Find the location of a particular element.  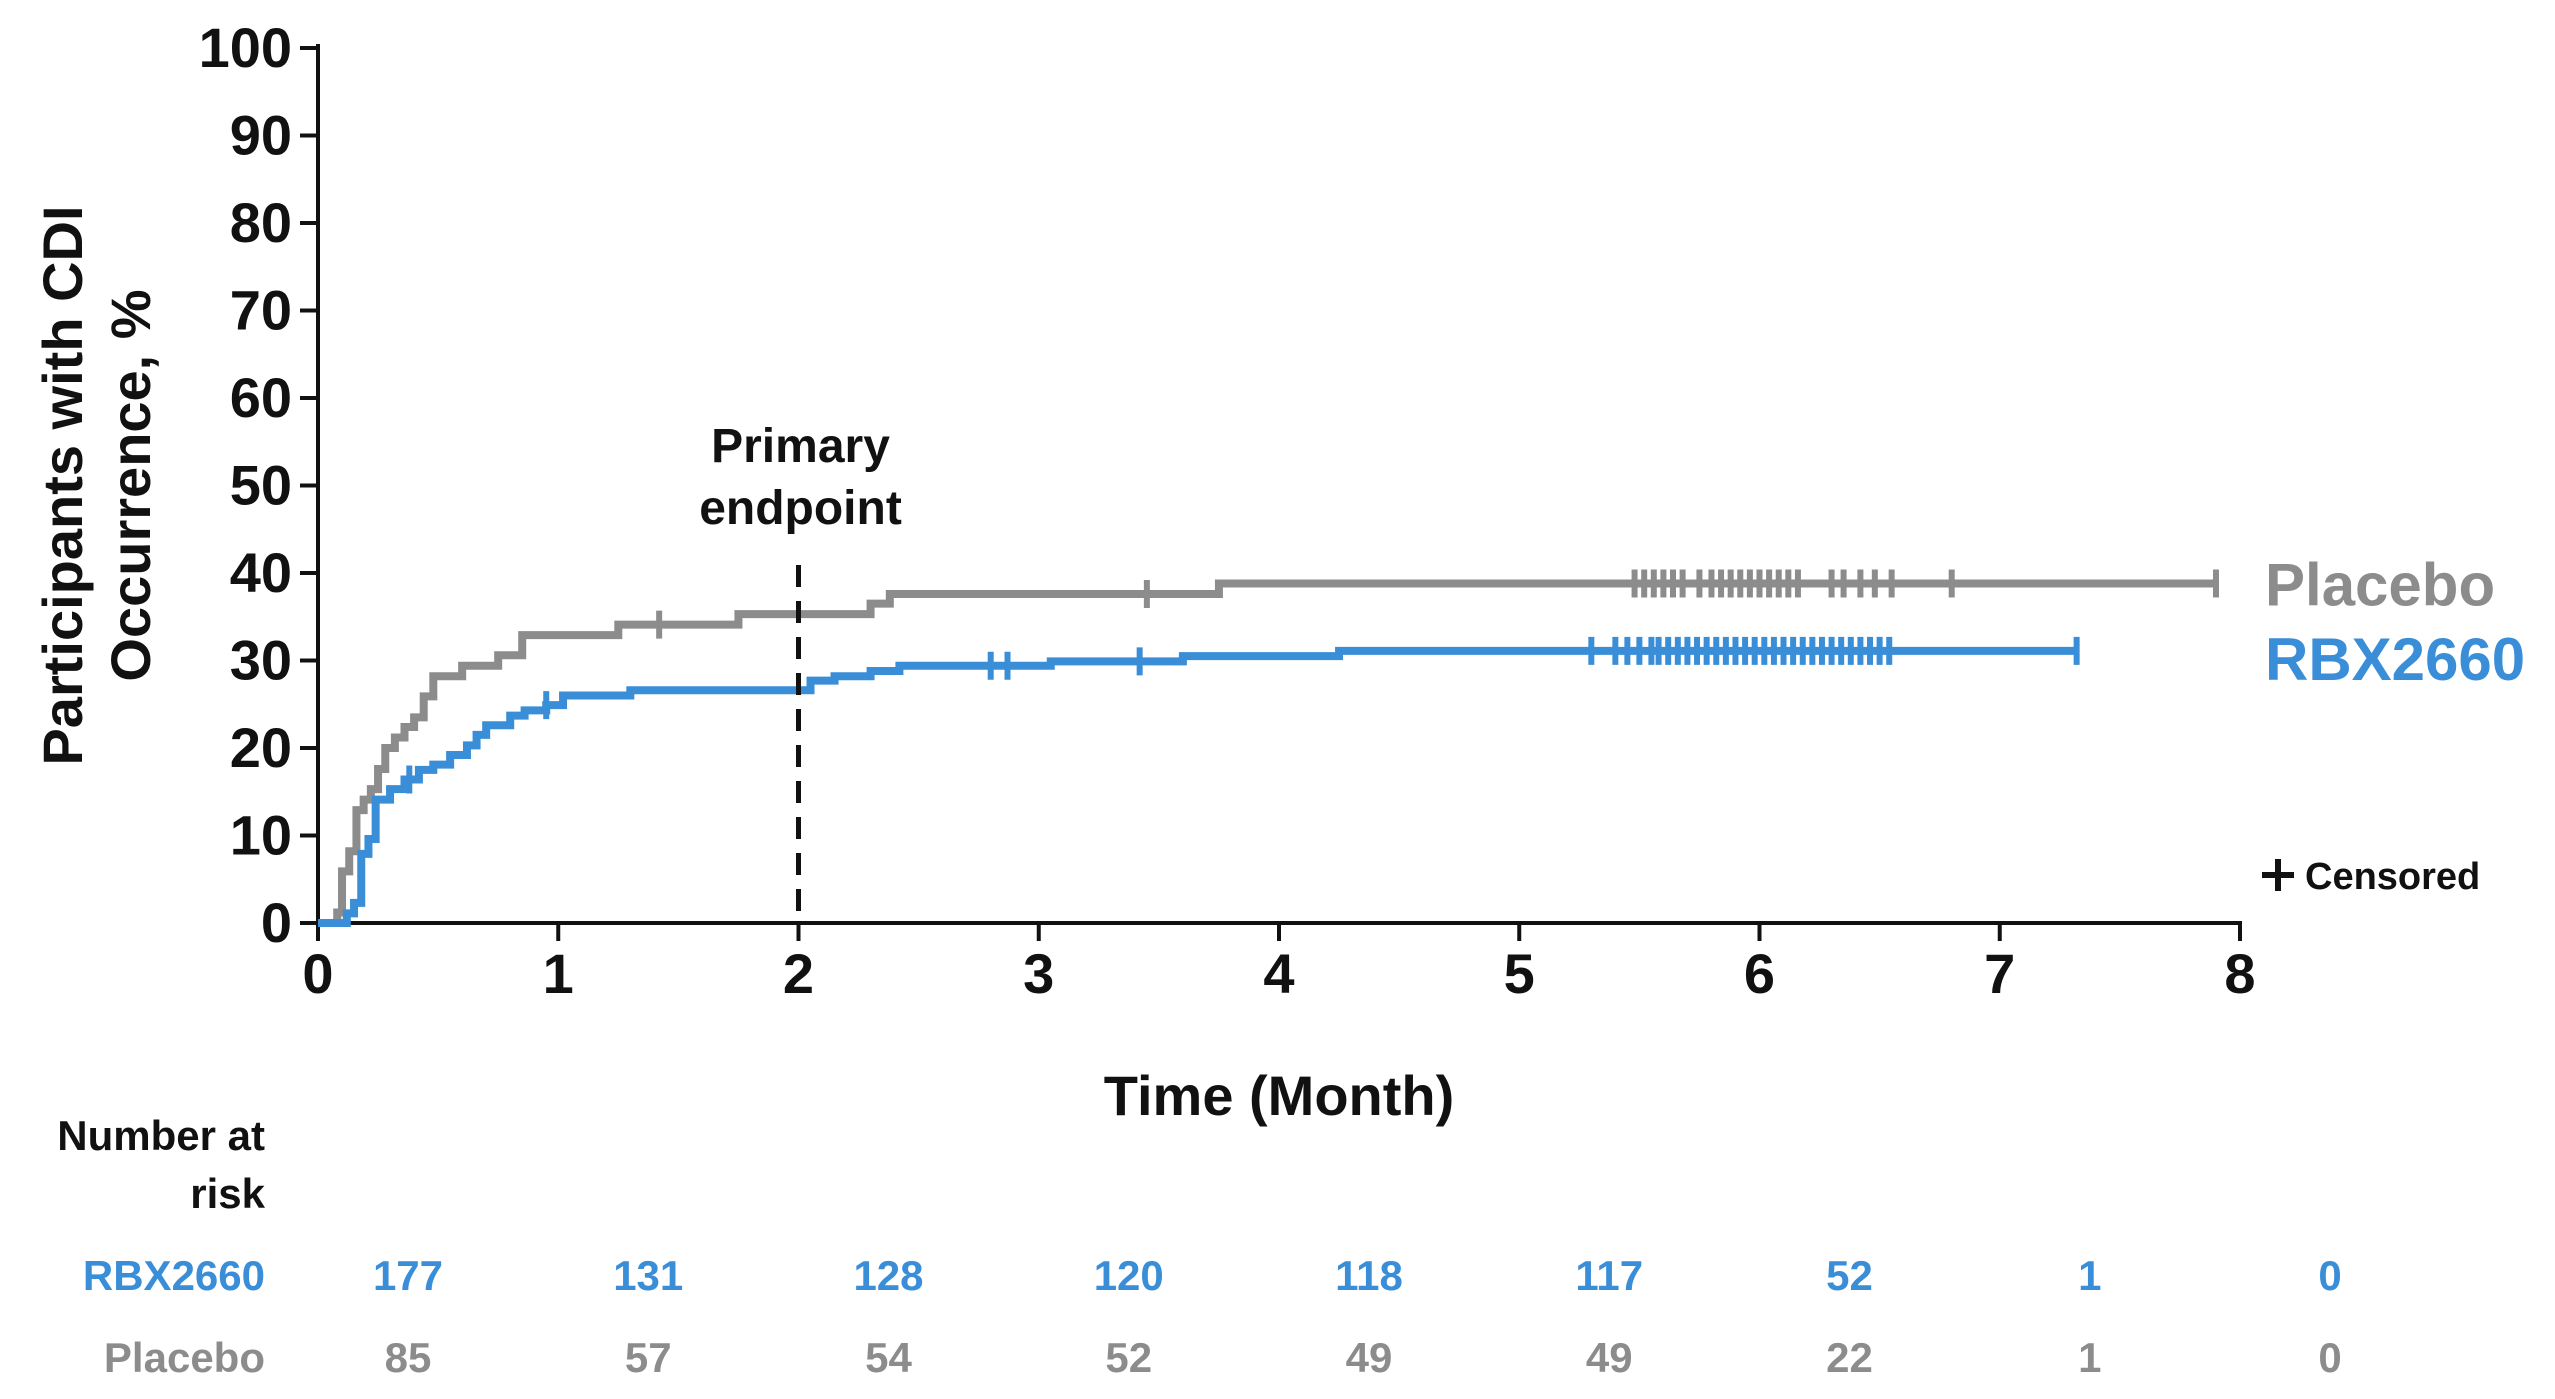

x-tick-label: 2 is located at coordinates (798, 973).